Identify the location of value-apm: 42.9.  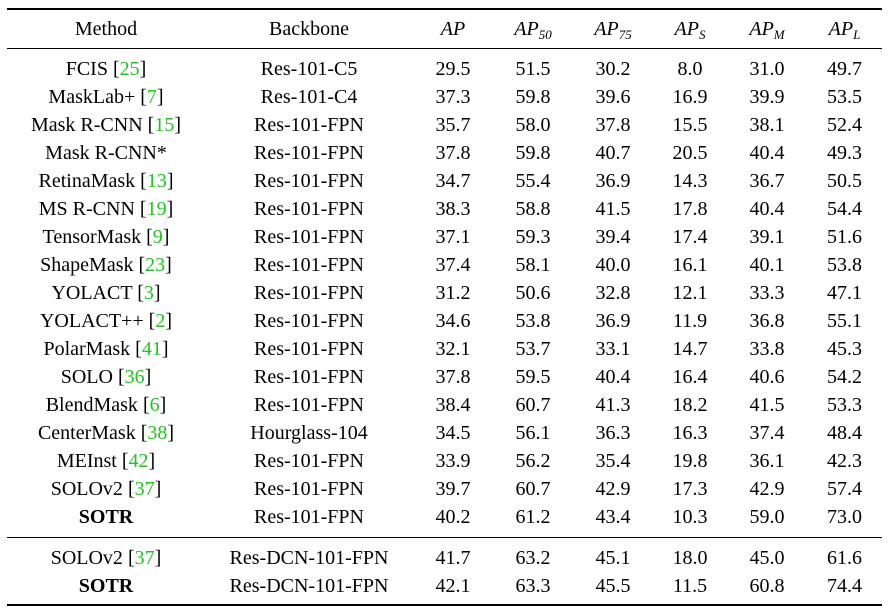
(767, 489).